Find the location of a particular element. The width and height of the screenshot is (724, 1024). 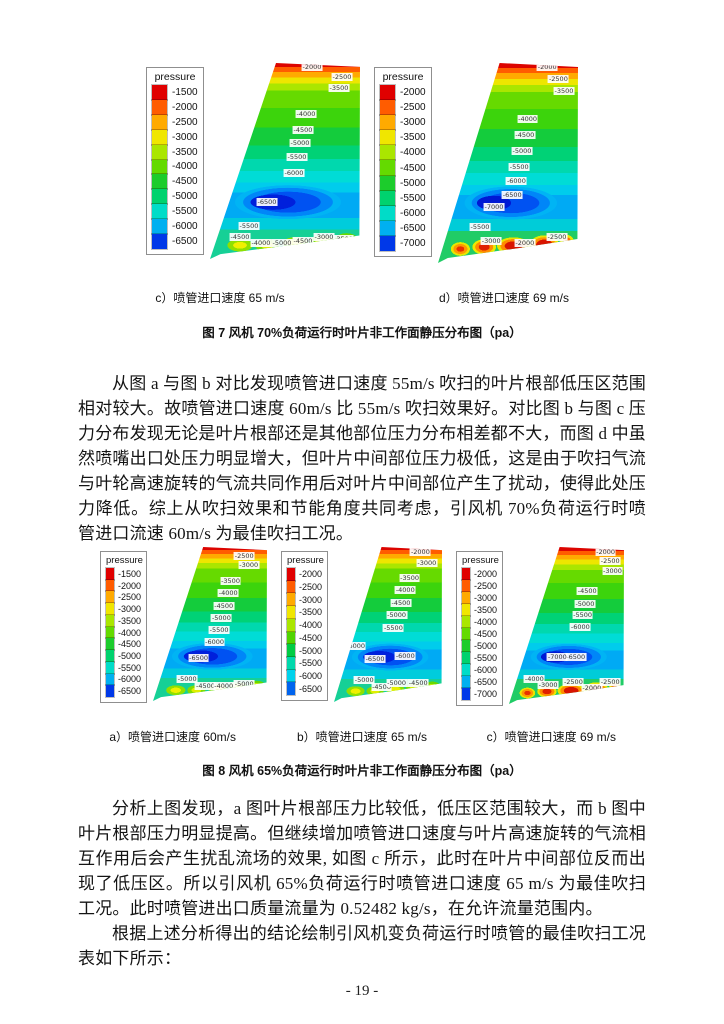

legend-value: -3500 is located at coordinates (310, 612).